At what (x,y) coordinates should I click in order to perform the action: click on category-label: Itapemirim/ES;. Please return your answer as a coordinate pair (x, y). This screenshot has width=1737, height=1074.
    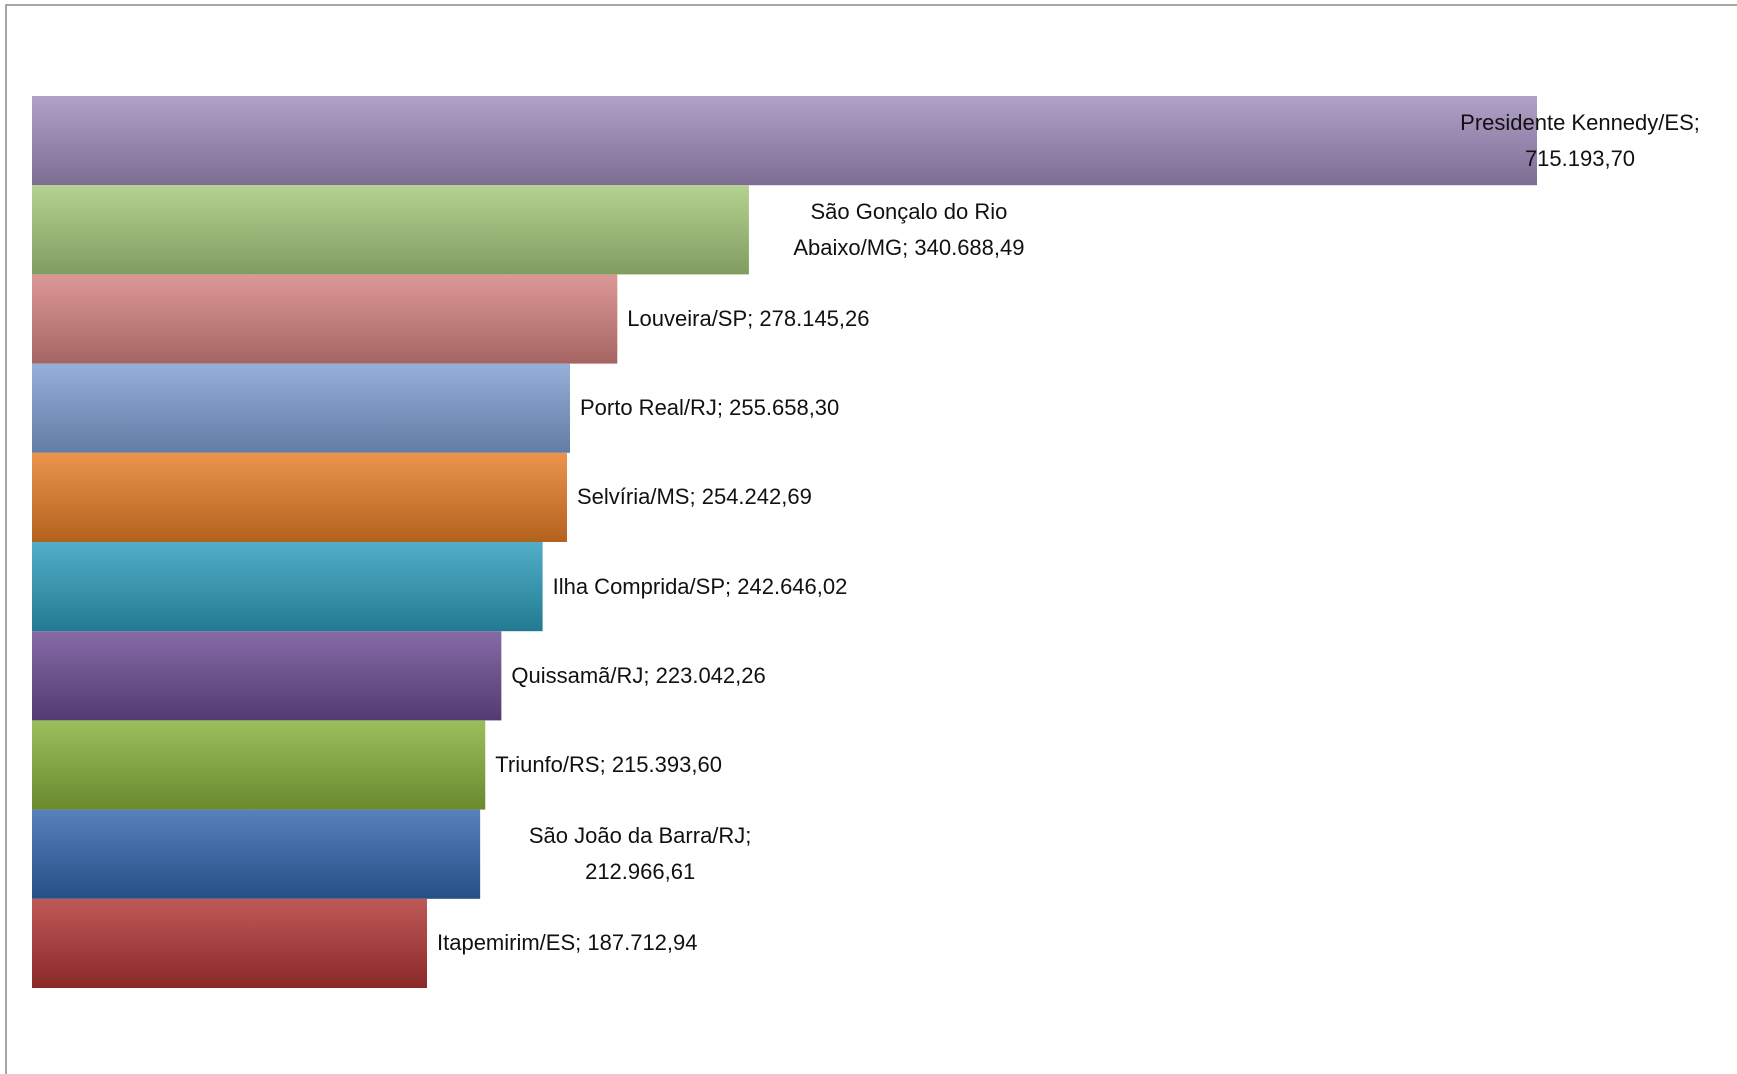
    Looking at the image, I should click on (509, 943).